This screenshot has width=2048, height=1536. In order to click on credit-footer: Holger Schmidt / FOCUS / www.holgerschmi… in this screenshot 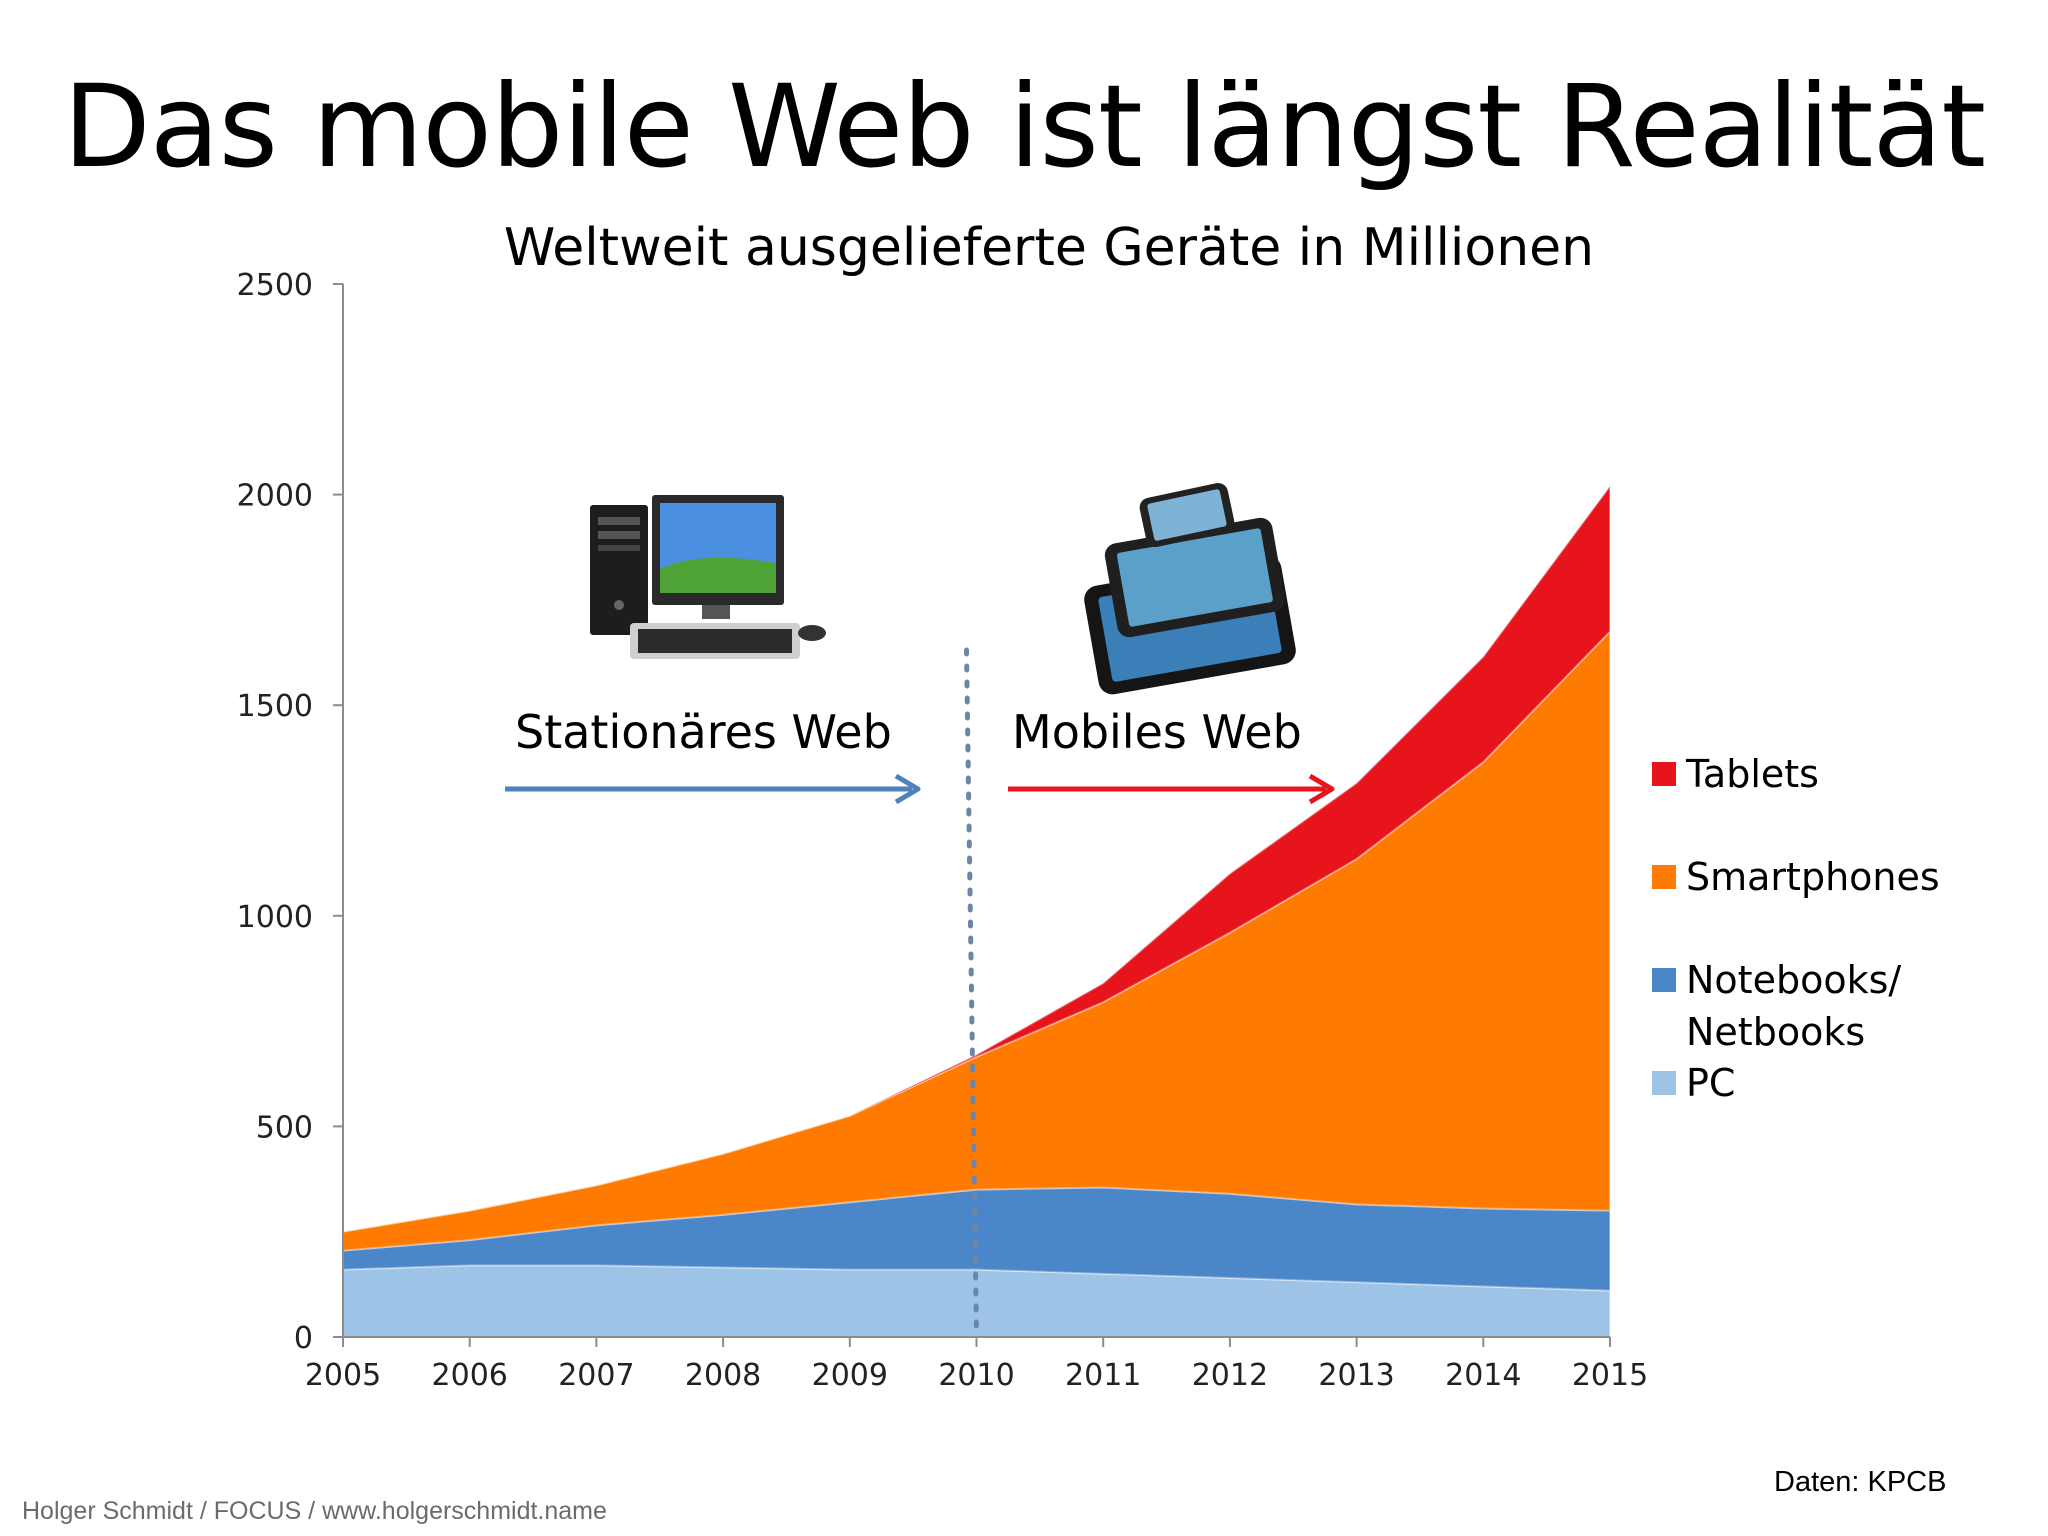, I will do `click(314, 1511)`.